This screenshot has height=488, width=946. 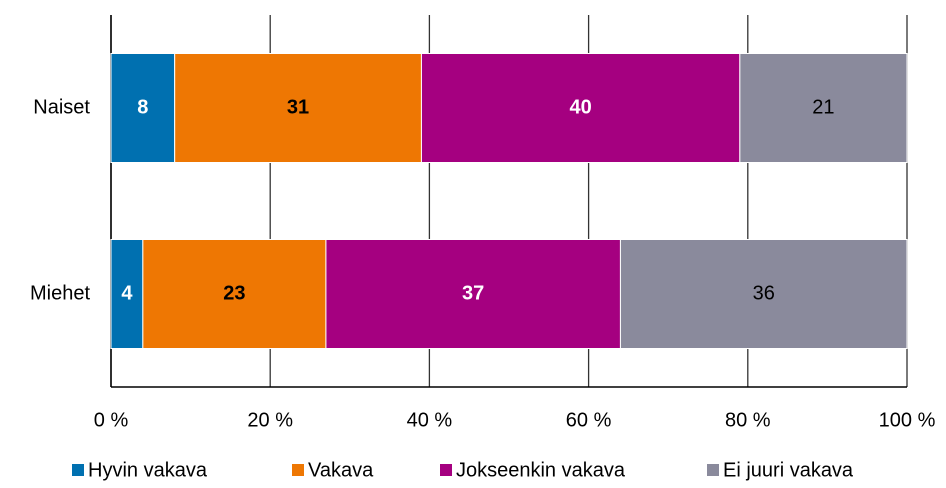 I want to click on legend-label: Ei juuri vakava, so click(x=788, y=470).